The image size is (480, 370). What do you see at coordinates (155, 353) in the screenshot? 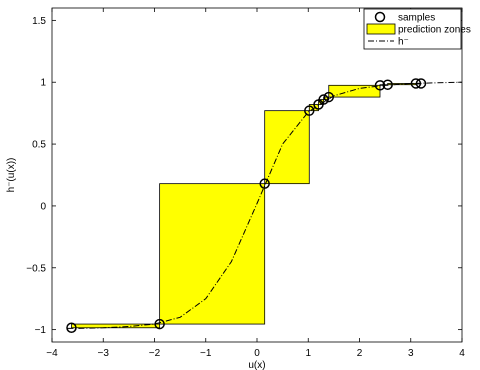
I see `x-tick-label: −2` at bounding box center [155, 353].